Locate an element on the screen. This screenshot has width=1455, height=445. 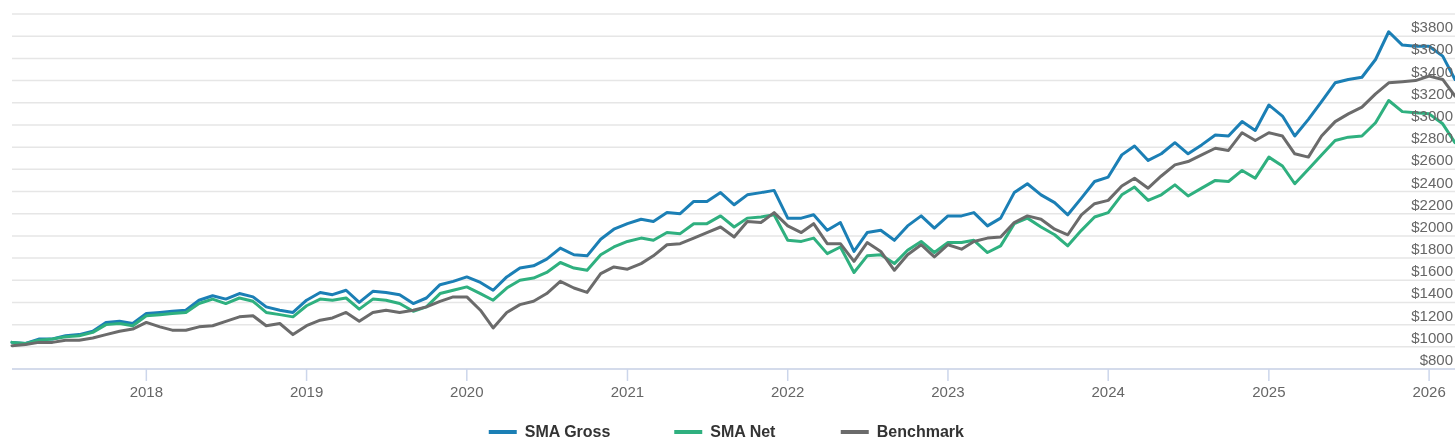
x-tick-label: 2026 is located at coordinates (1429, 391).